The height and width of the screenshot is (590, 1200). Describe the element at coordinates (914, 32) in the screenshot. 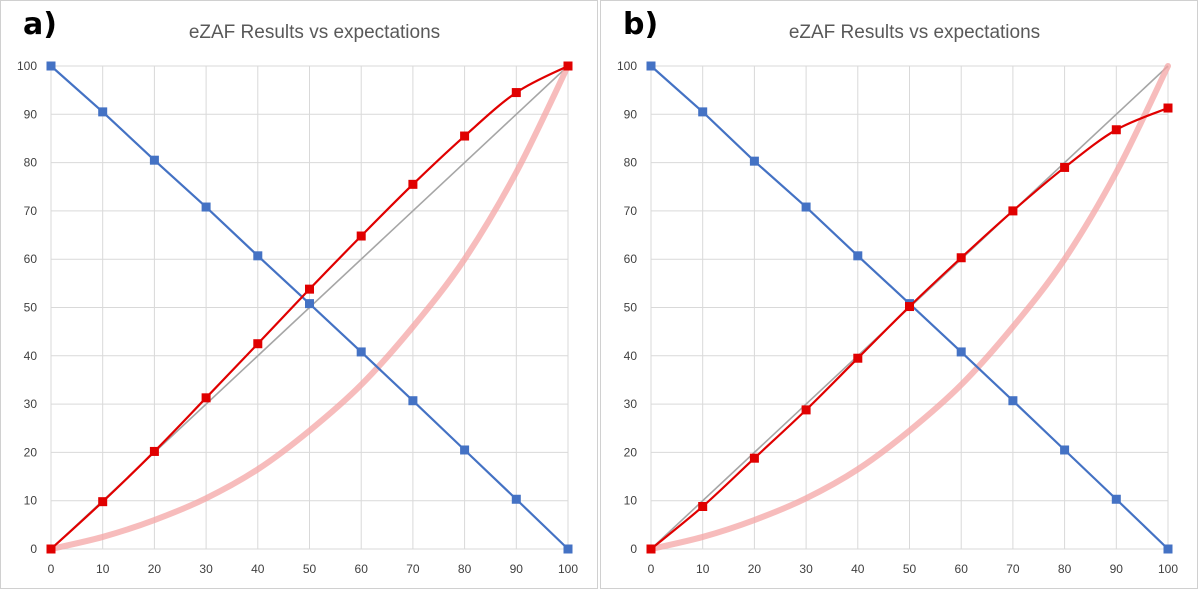

I see `chart-title-b: eZAF Results vs expectations` at that location.